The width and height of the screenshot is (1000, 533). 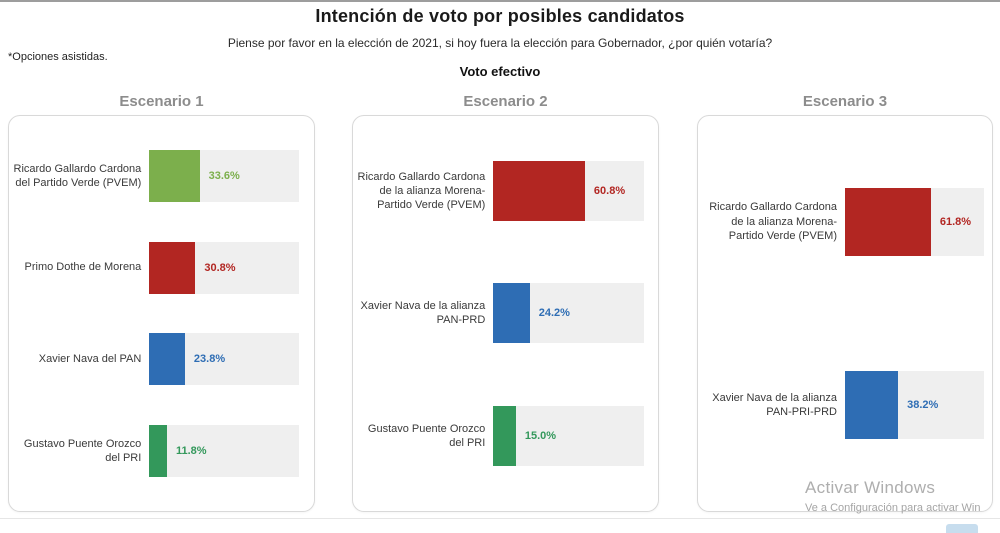 I want to click on bar-track: 61.8%, so click(x=914, y=221).